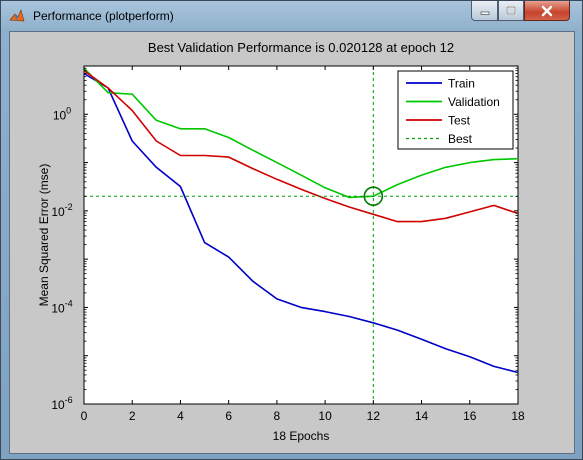  I want to click on minimize-icon, so click(484, 13).